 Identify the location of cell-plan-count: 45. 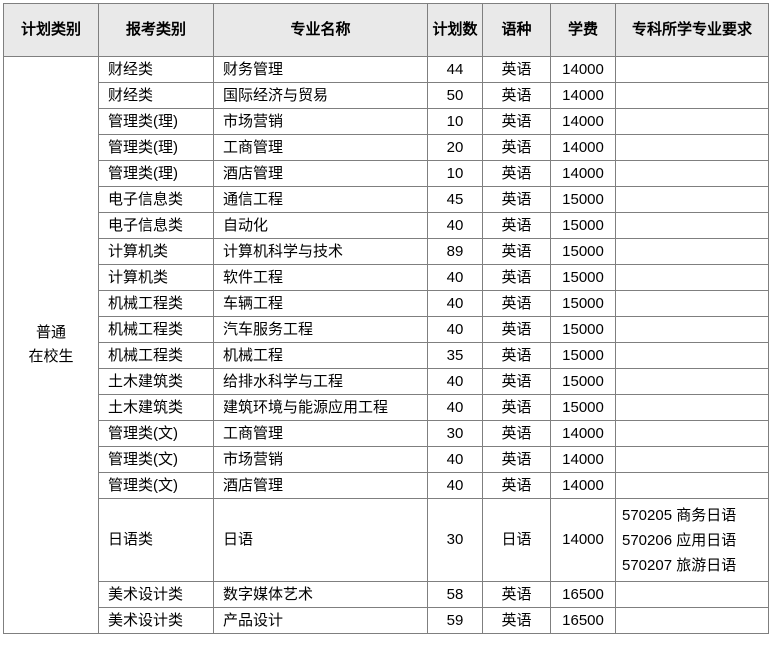
(455, 199).